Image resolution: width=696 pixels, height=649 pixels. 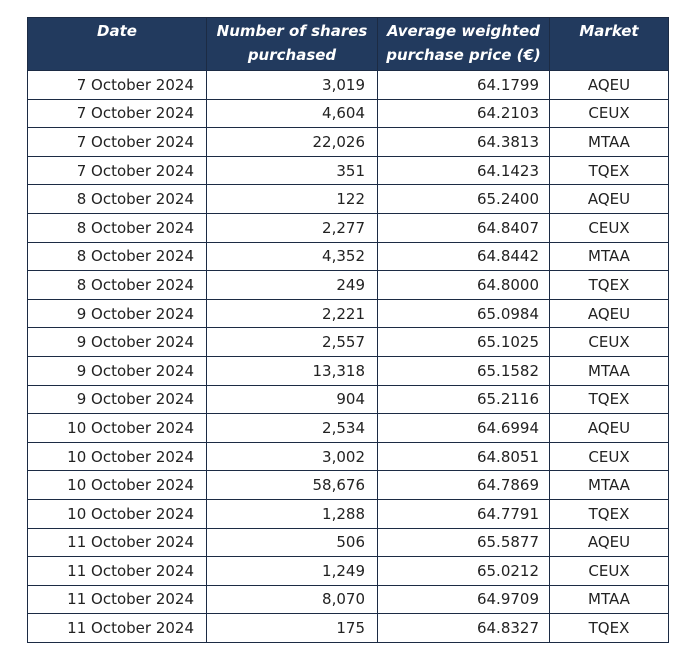 What do you see at coordinates (292, 113) in the screenshot?
I see `cell-shares: 4,604` at bounding box center [292, 113].